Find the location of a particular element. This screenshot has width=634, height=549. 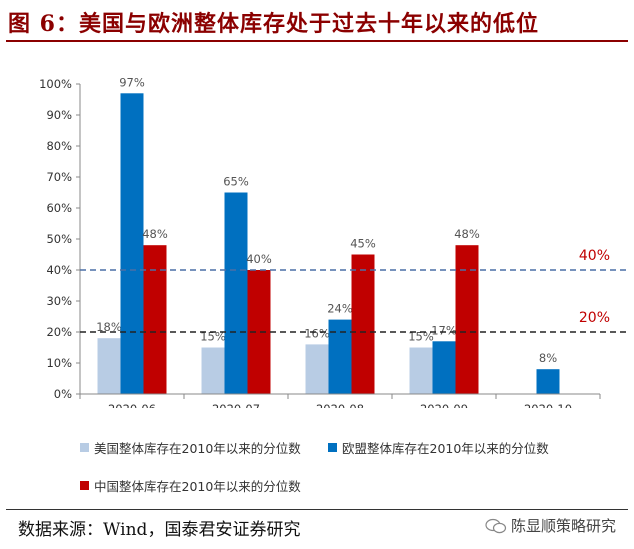

watermark-text: 陈显顺策略研究 is located at coordinates (563, 526).